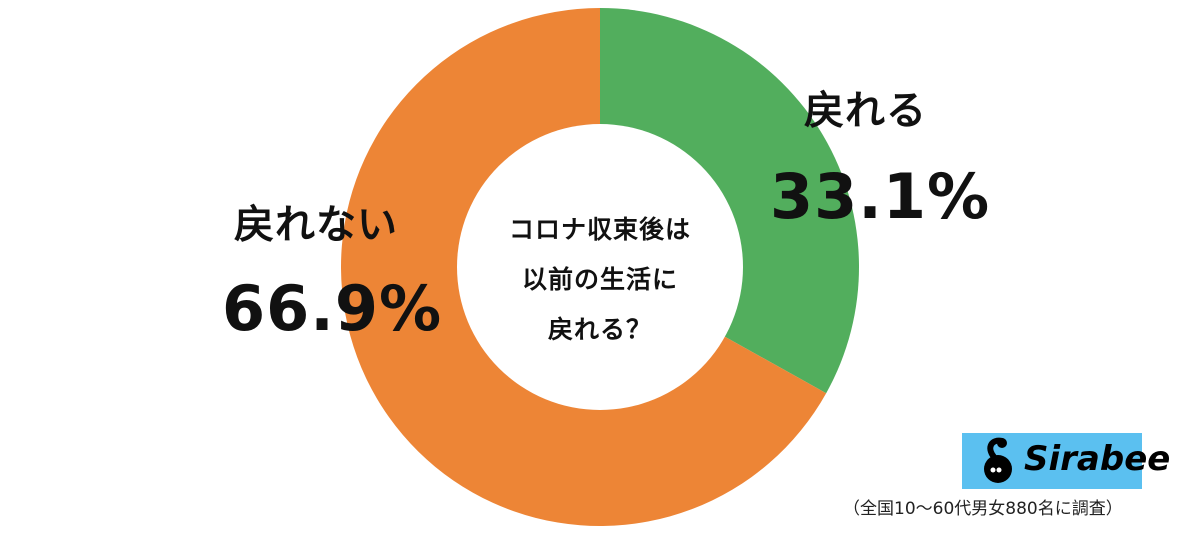 This screenshot has height=539, width=1200. What do you see at coordinates (998, 460) in the screenshot?
I see `sirabee-mascot-icon` at bounding box center [998, 460].